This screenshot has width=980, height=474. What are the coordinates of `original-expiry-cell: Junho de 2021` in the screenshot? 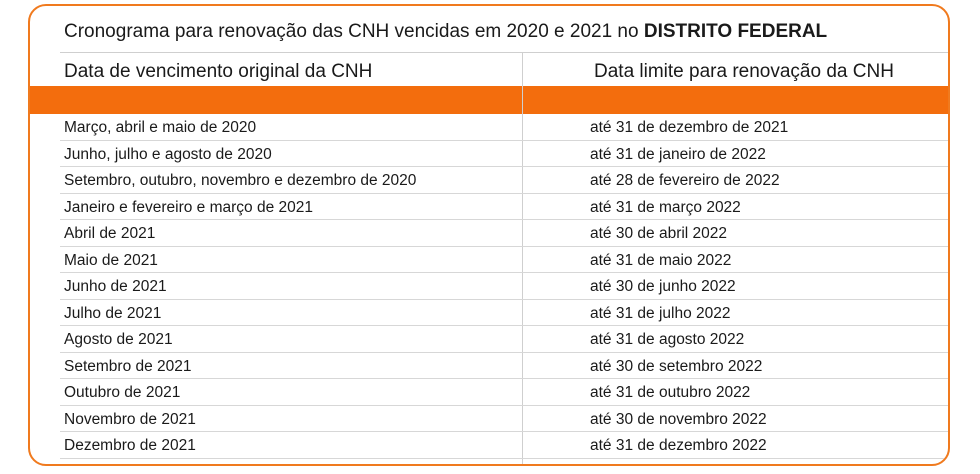 It's located at (115, 286).